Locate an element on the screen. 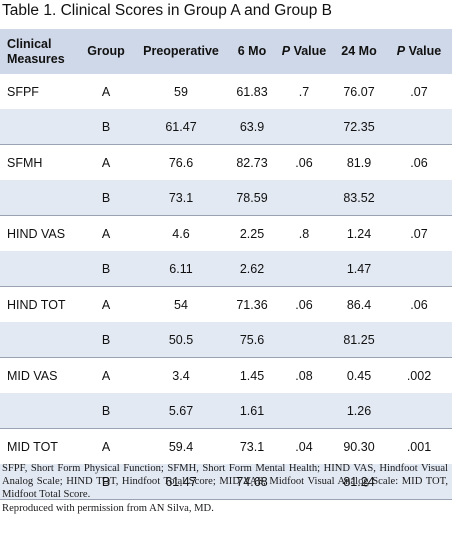  cell-preoperative: 50.5 is located at coordinates (181, 340).